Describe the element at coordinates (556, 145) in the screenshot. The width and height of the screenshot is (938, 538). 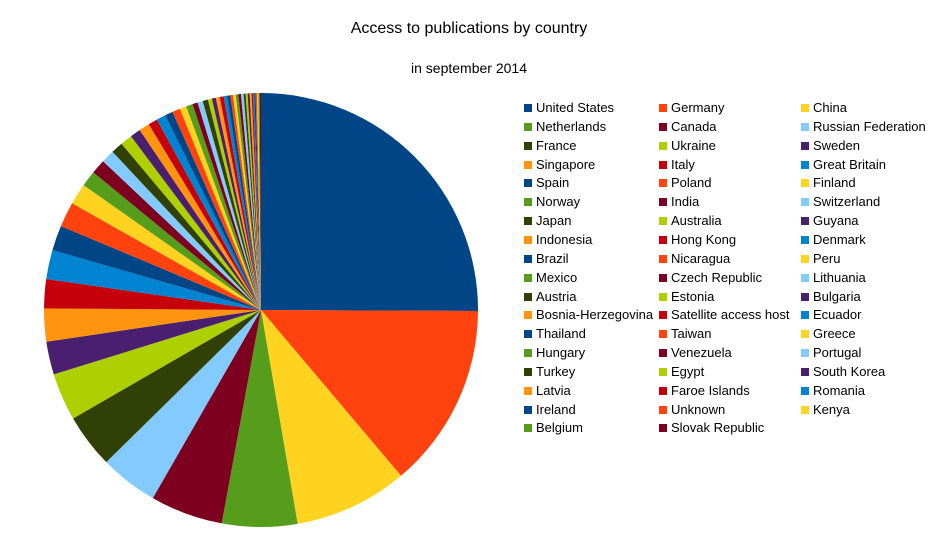
I see `legend-label: France` at that location.